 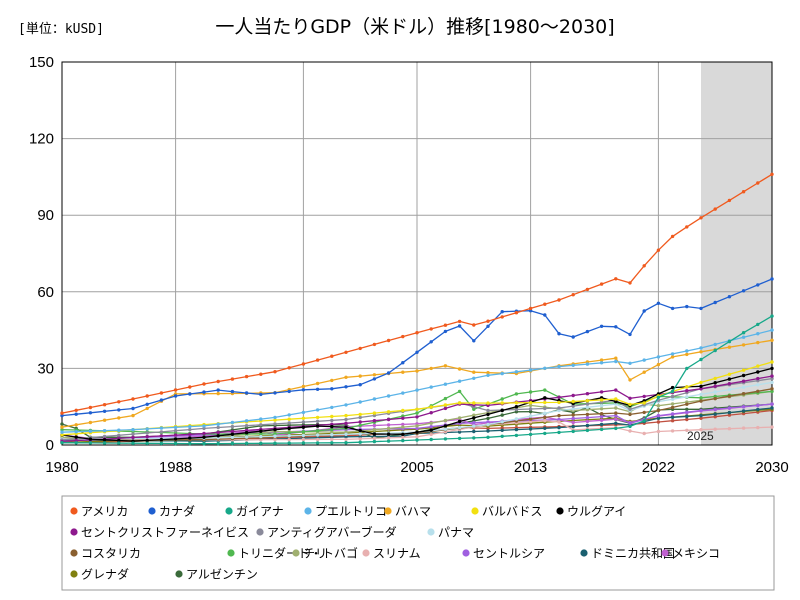 I want to click on legend-label: バルバドス, so click(x=512, y=512).